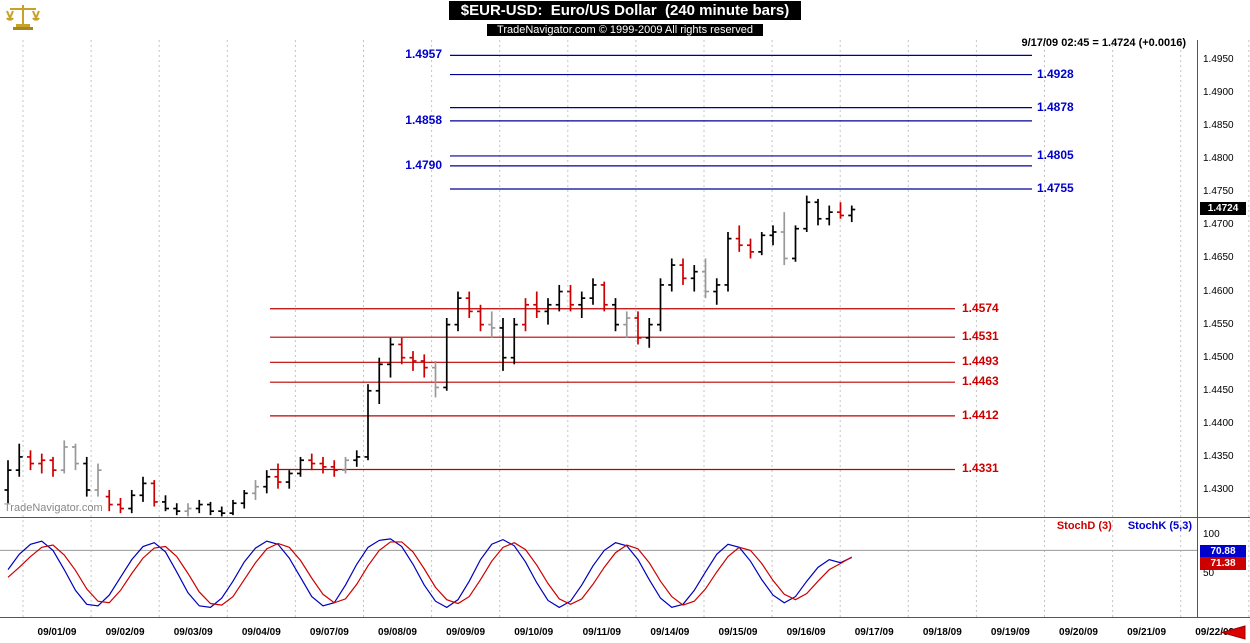  What do you see at coordinates (1218, 291) in the screenshot?
I see `price-axis-label: 1.4600` at bounding box center [1218, 291].